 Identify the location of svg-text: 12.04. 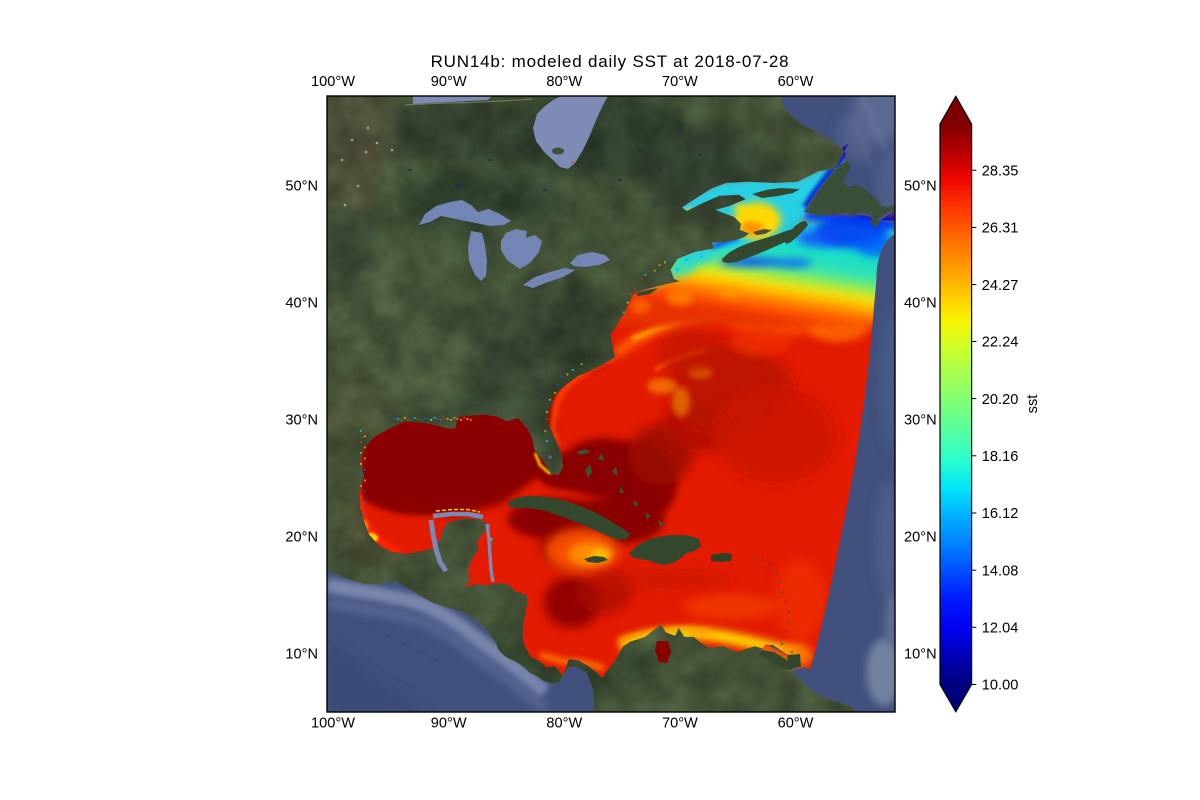
(1000, 629).